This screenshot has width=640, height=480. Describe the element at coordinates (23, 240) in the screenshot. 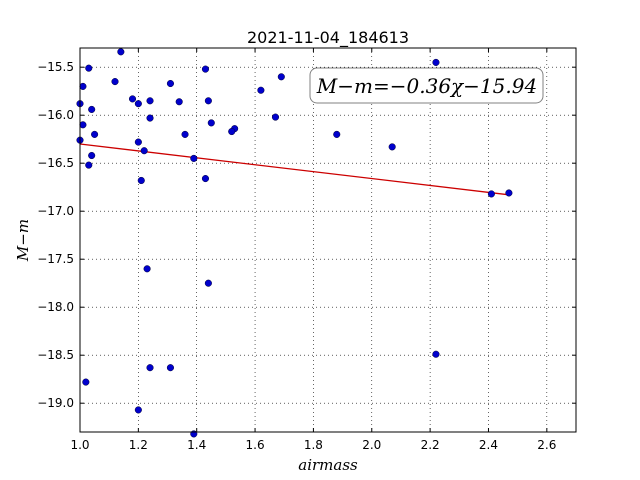

I see `y-axis-label: M−m` at that location.